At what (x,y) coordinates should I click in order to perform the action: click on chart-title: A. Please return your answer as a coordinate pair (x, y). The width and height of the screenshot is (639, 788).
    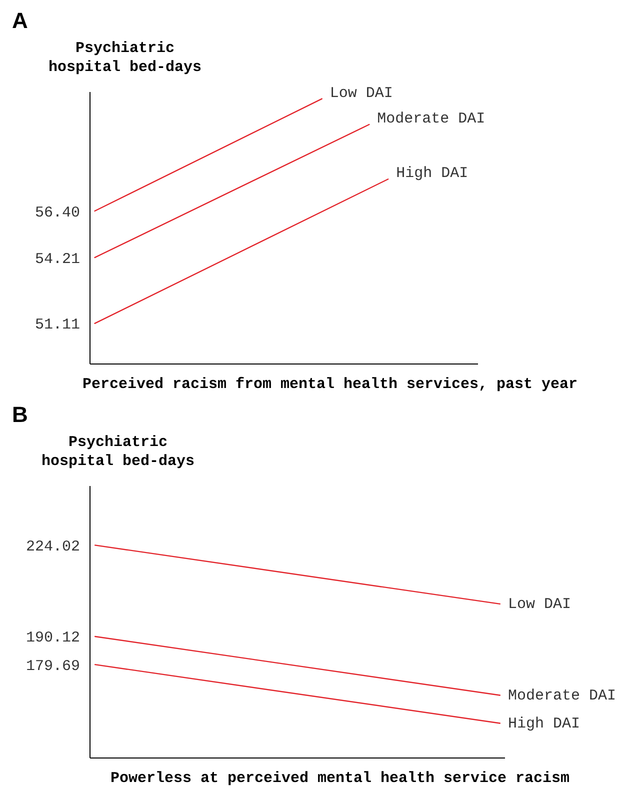
    Looking at the image, I should click on (20, 20).